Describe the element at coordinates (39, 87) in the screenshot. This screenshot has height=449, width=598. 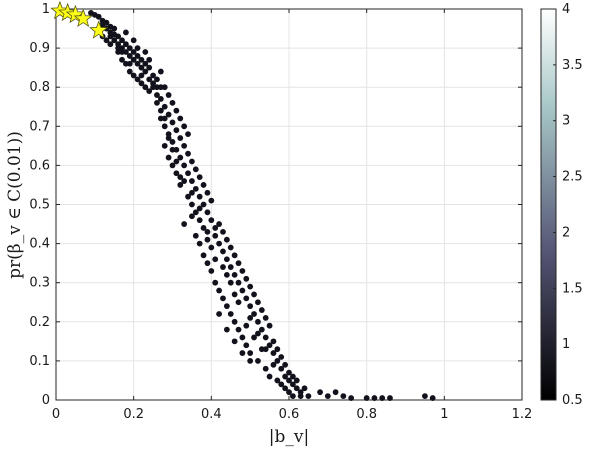
I see `y-tick-label: 0.8` at that location.